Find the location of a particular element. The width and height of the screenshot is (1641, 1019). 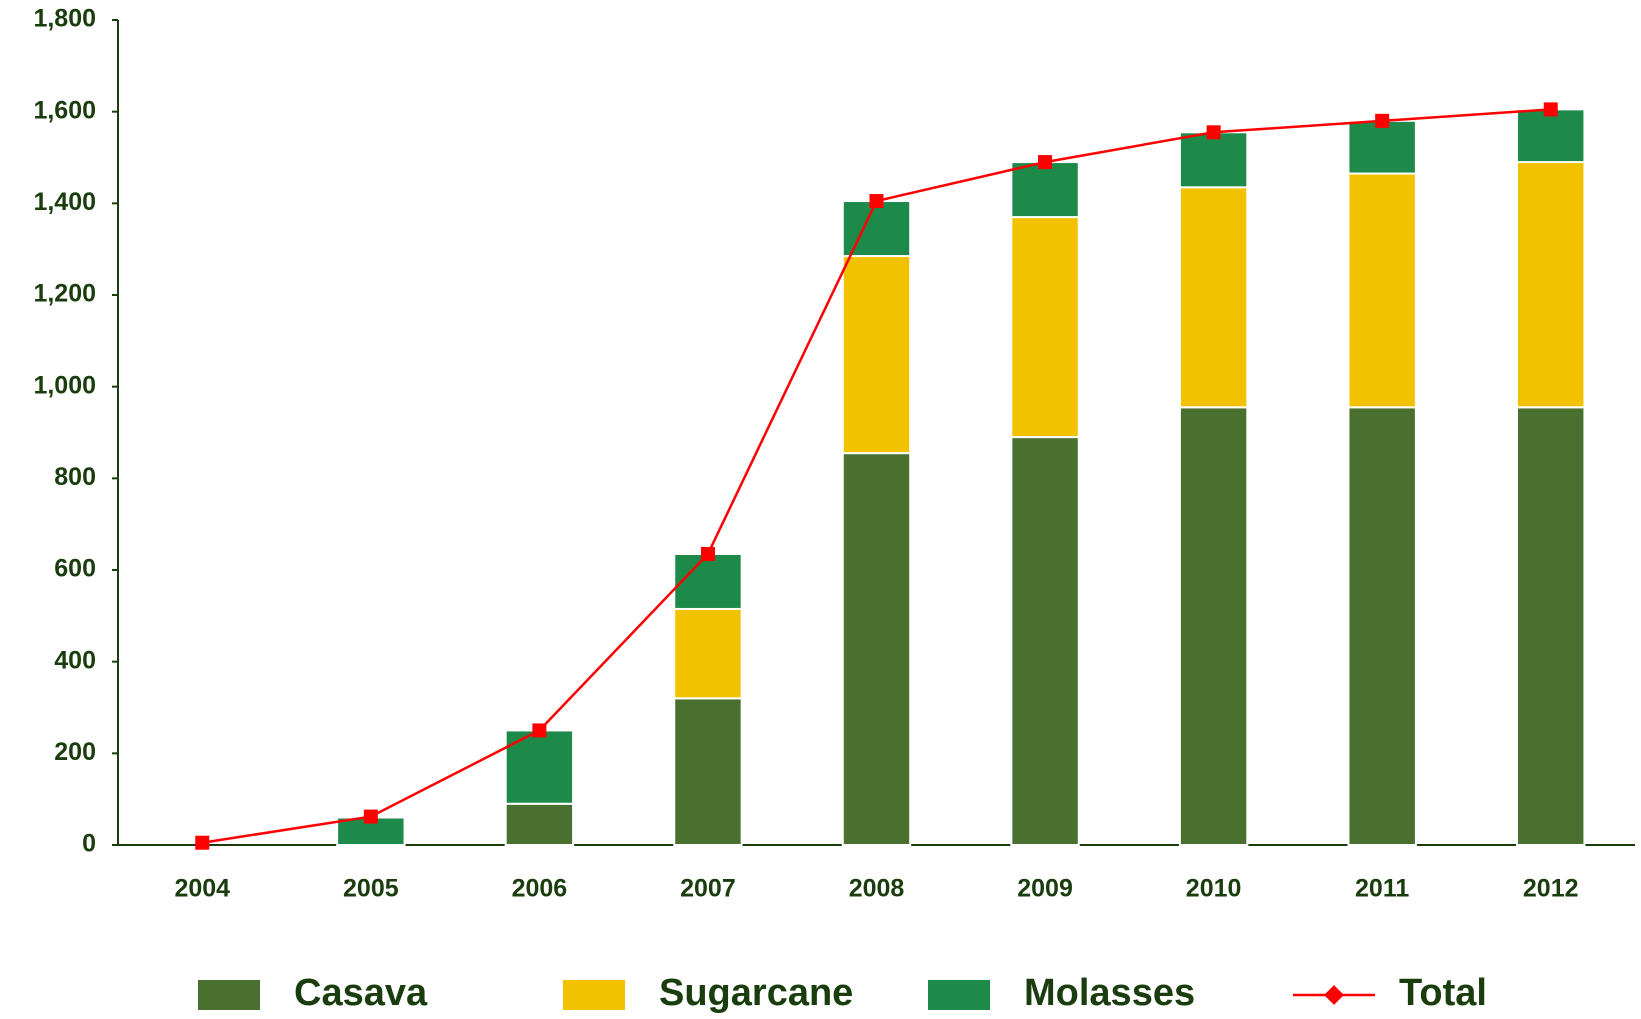

x-tick-label: 2010 is located at coordinates (1214, 889).